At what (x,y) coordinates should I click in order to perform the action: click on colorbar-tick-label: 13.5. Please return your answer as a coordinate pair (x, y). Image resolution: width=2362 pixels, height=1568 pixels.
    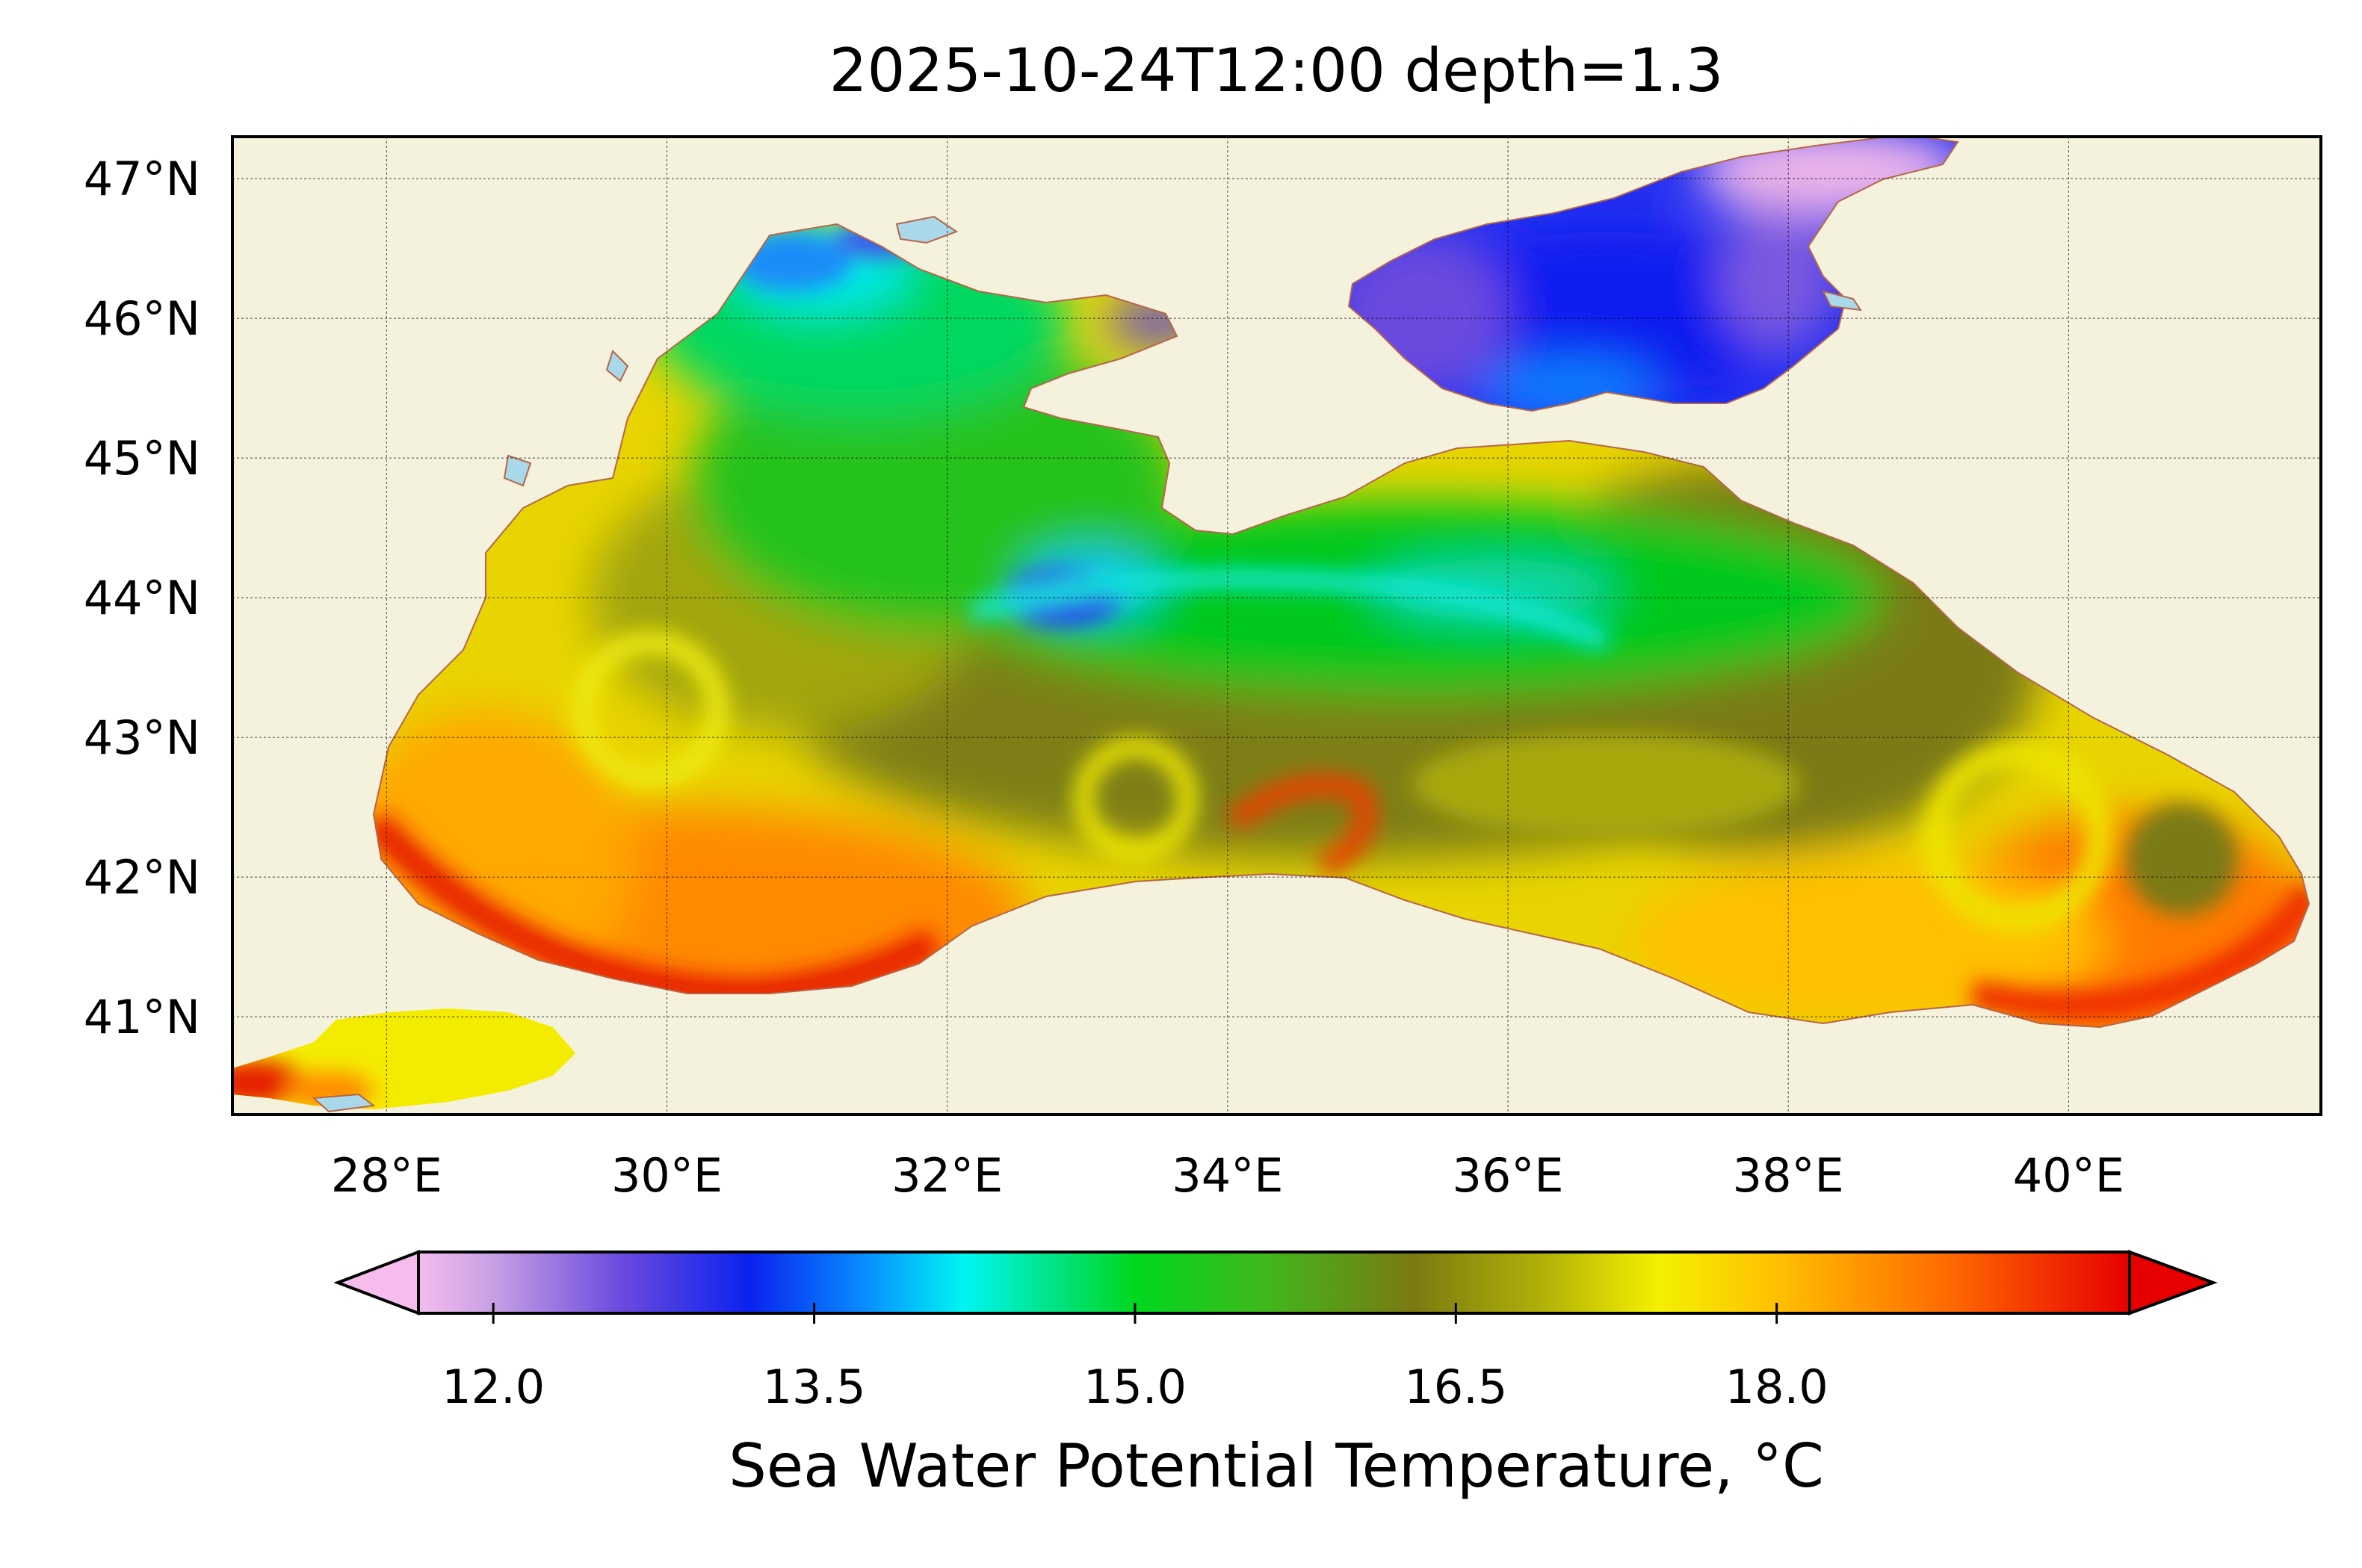
    Looking at the image, I should click on (815, 1387).